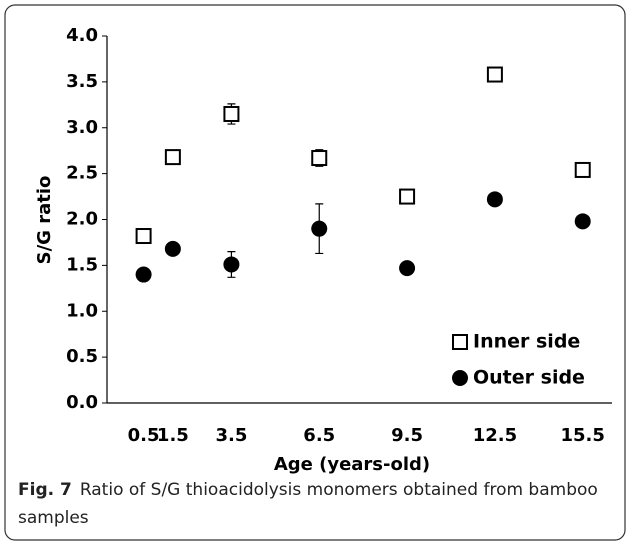 The height and width of the screenshot is (550, 630). Describe the element at coordinates (82, 264) in the screenshot. I see `y-tick-label: 1.5` at that location.